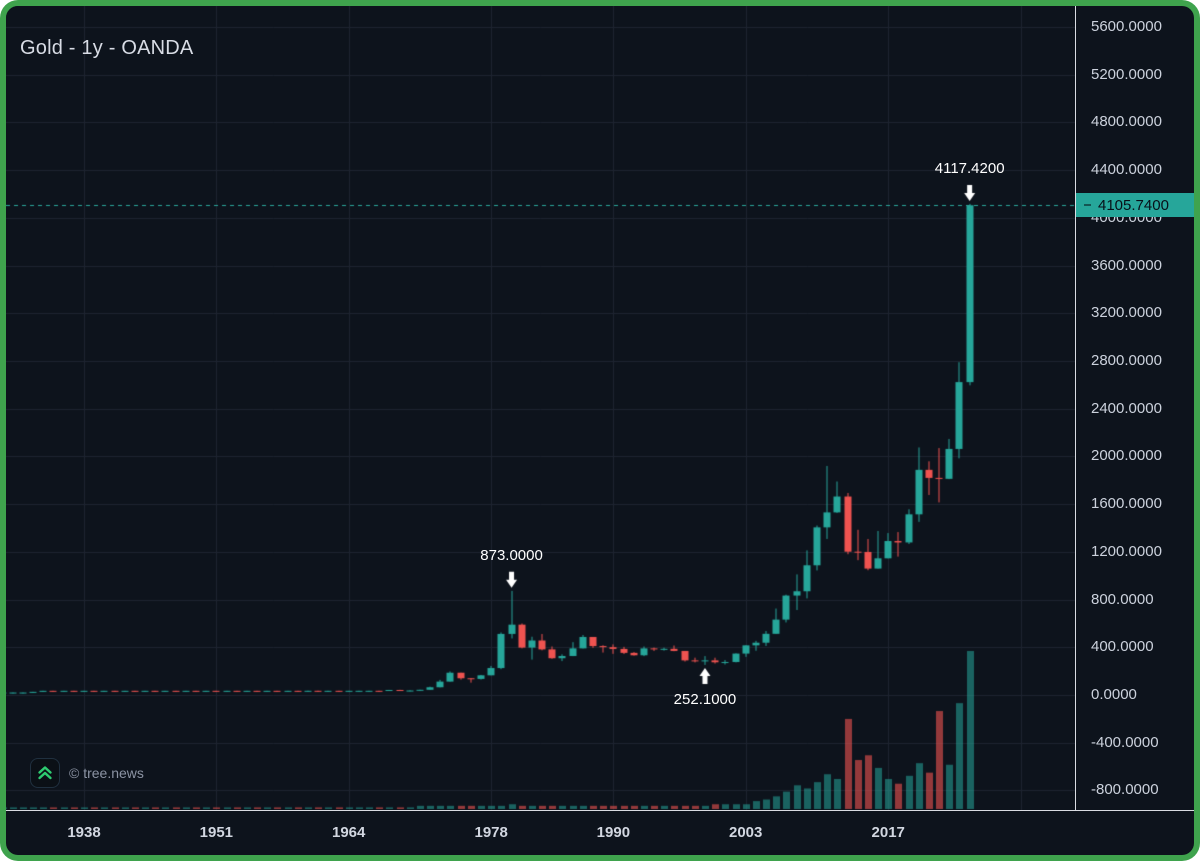  What do you see at coordinates (1126, 504) in the screenshot?
I see `price-tick-label: 1600.0000` at bounding box center [1126, 504].